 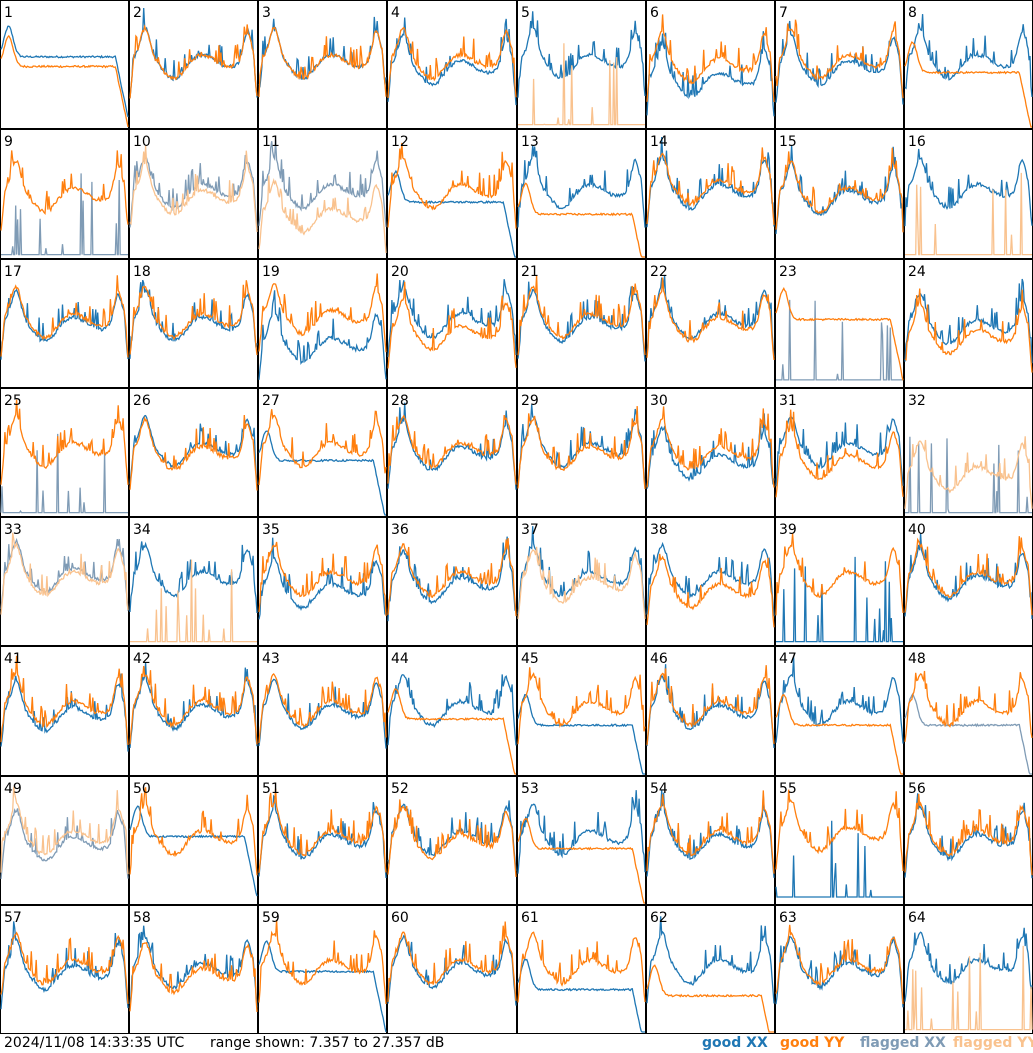 I want to click on panel-12: 12, so click(x=452, y=194).